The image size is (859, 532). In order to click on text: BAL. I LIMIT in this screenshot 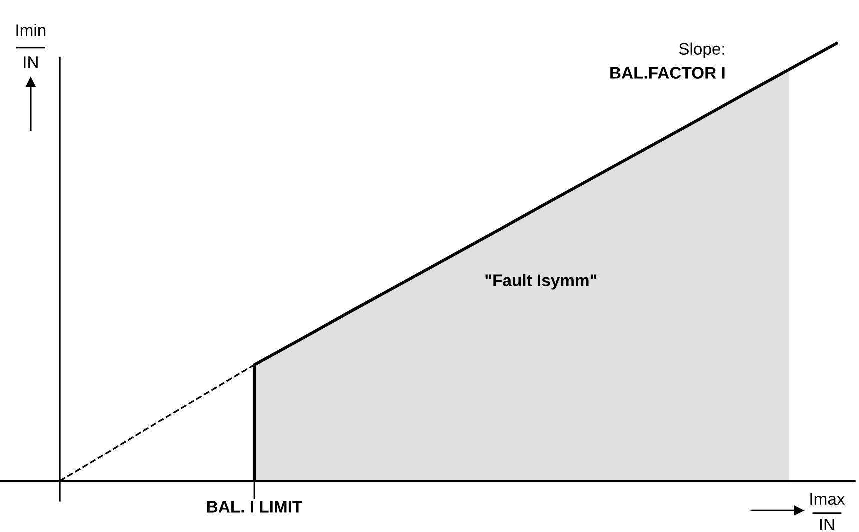, I will do `click(254, 507)`.